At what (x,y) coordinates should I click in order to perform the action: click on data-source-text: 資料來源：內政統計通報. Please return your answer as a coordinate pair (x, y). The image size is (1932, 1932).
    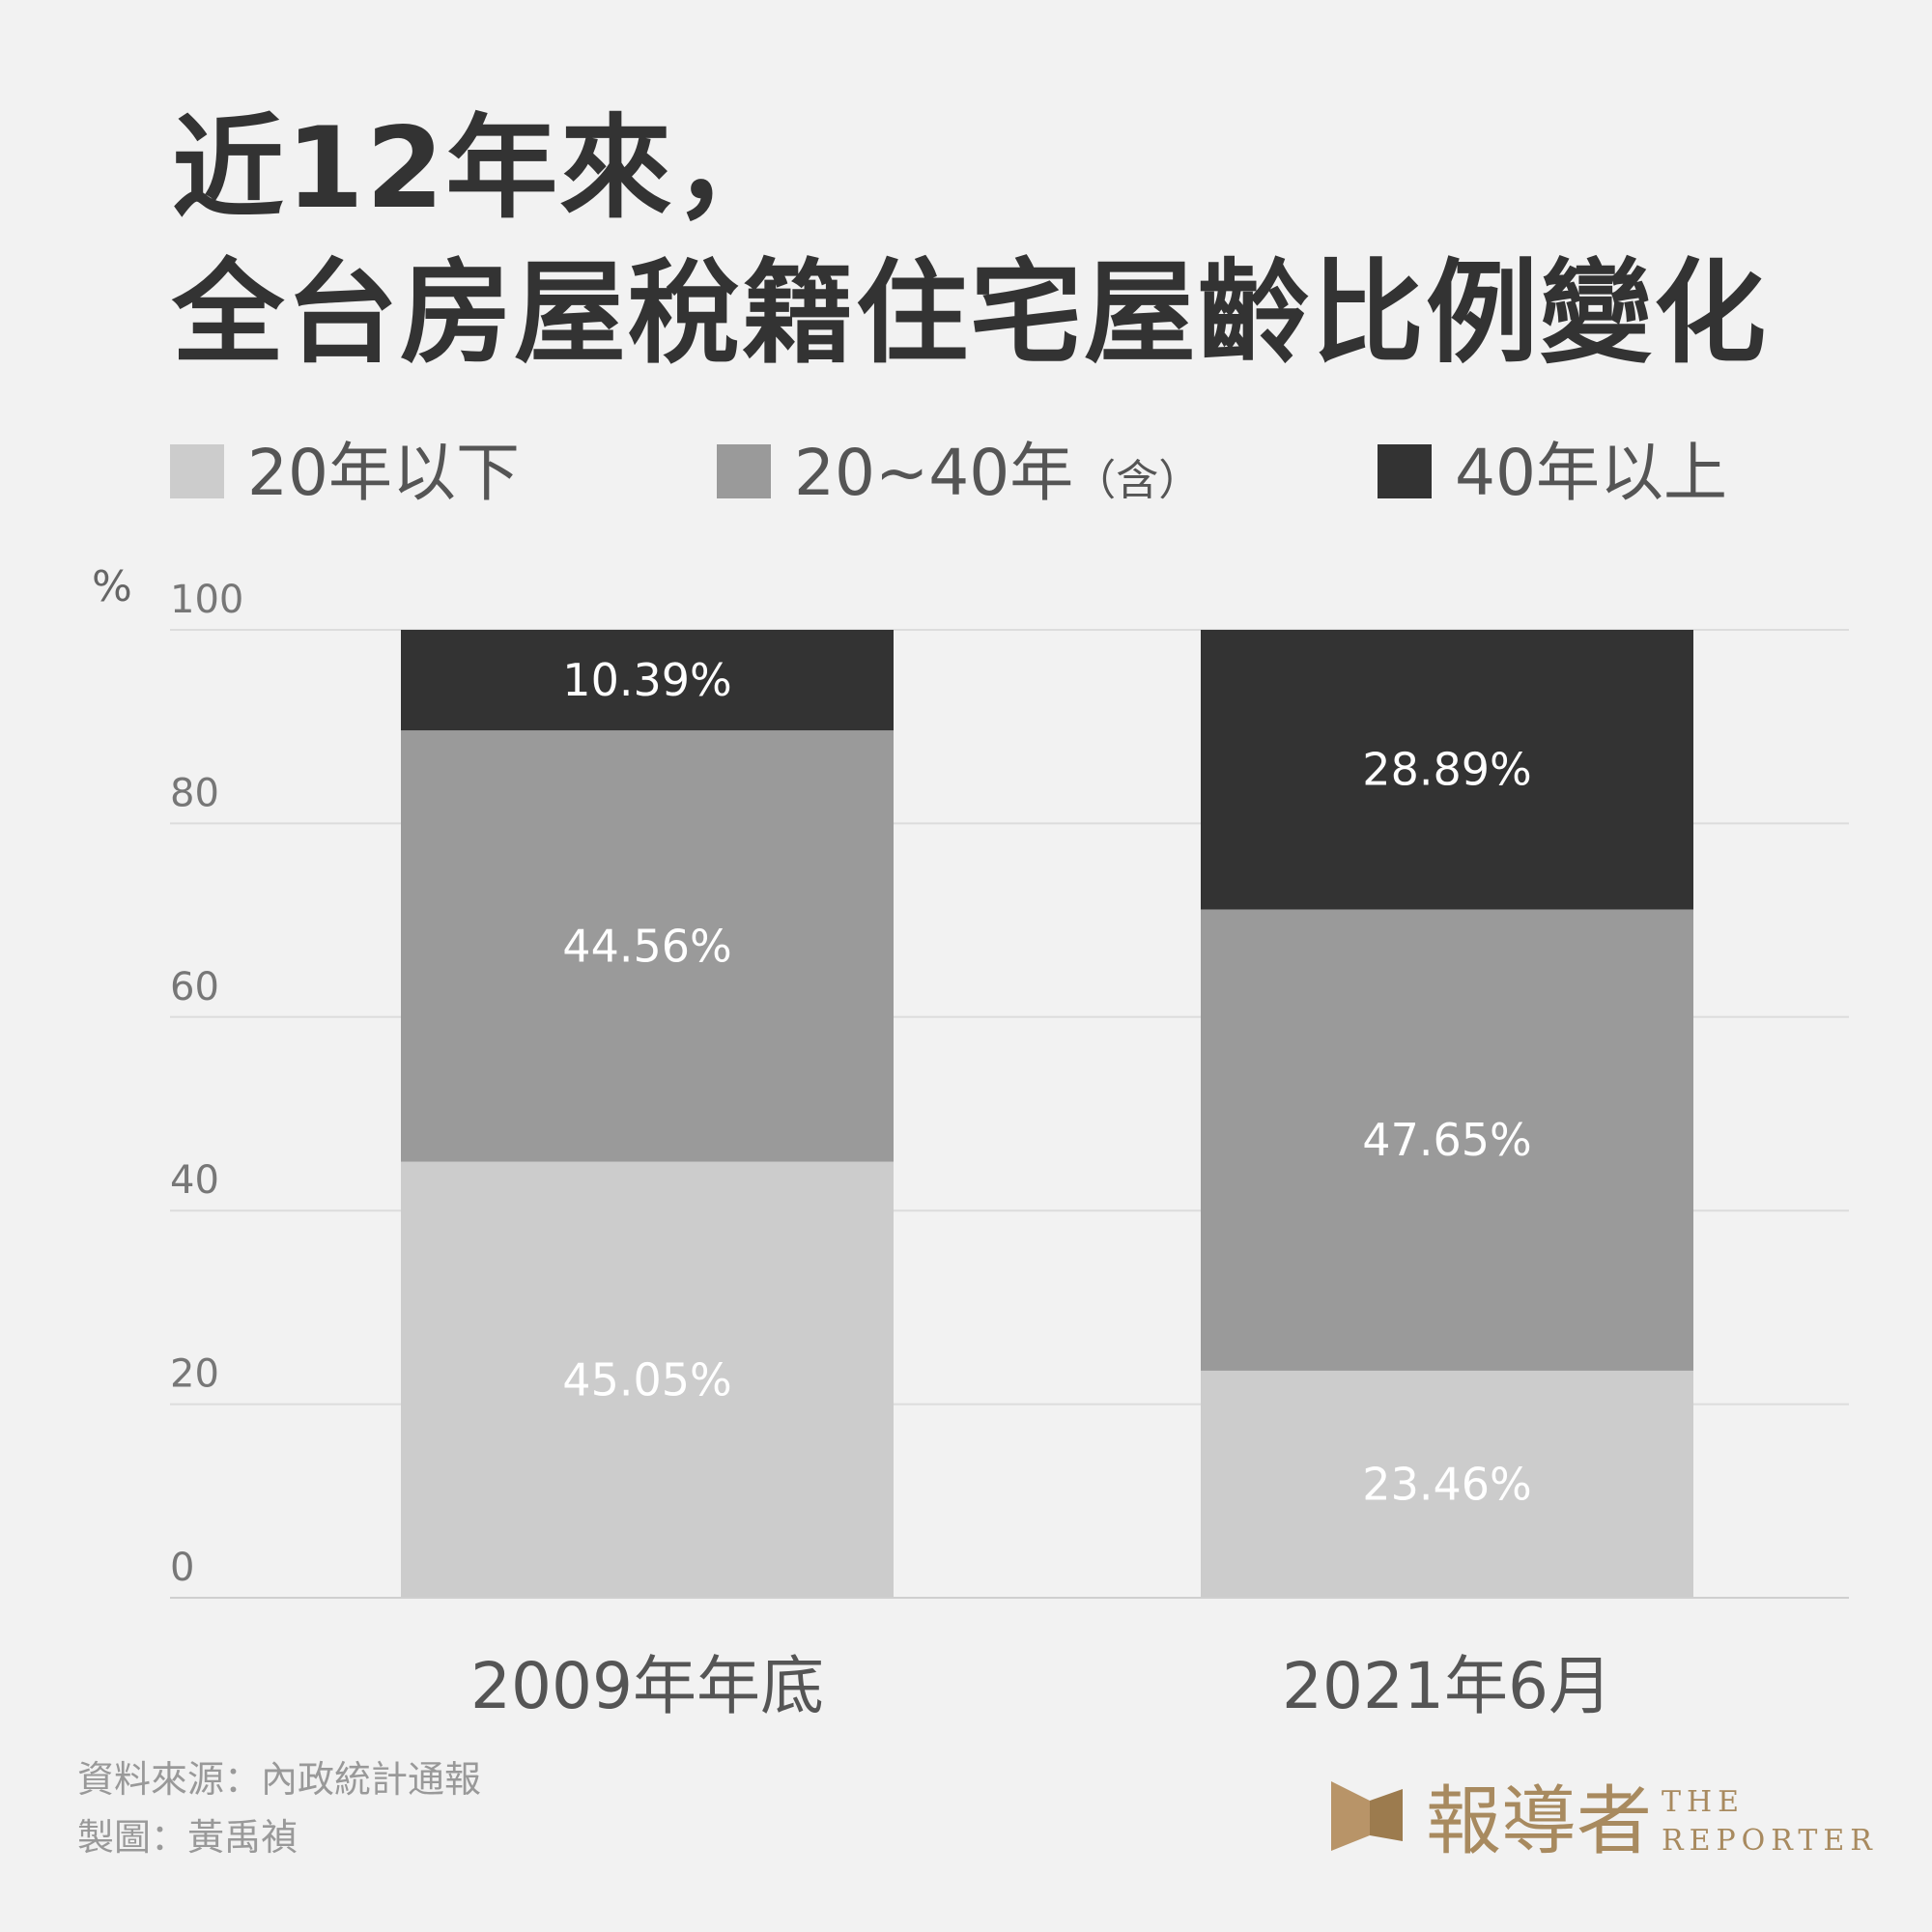
    Looking at the image, I should click on (279, 1779).